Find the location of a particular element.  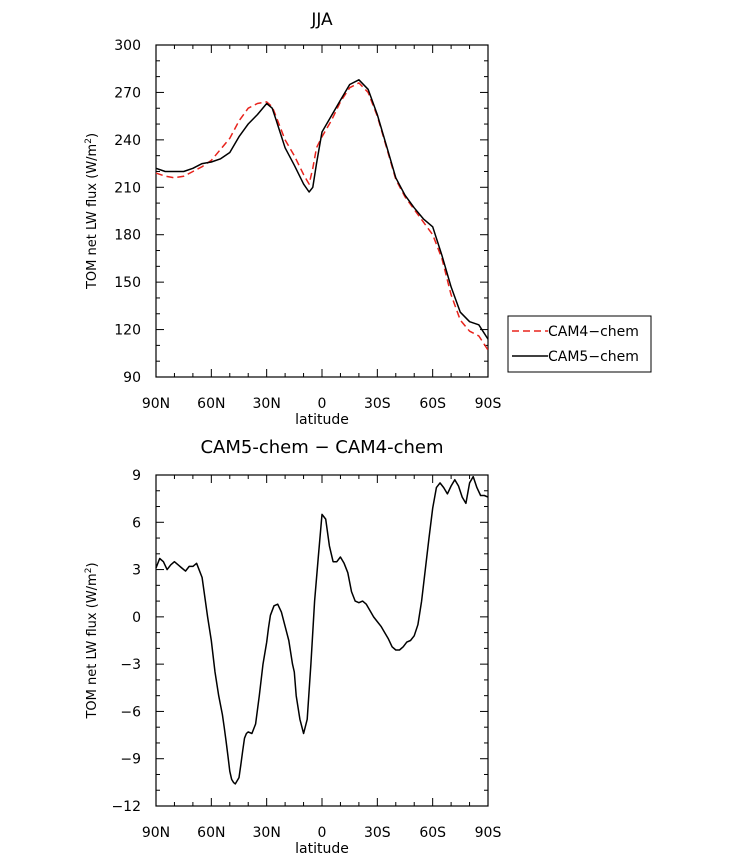

y-tick-label: 240 is located at coordinates (127, 141).